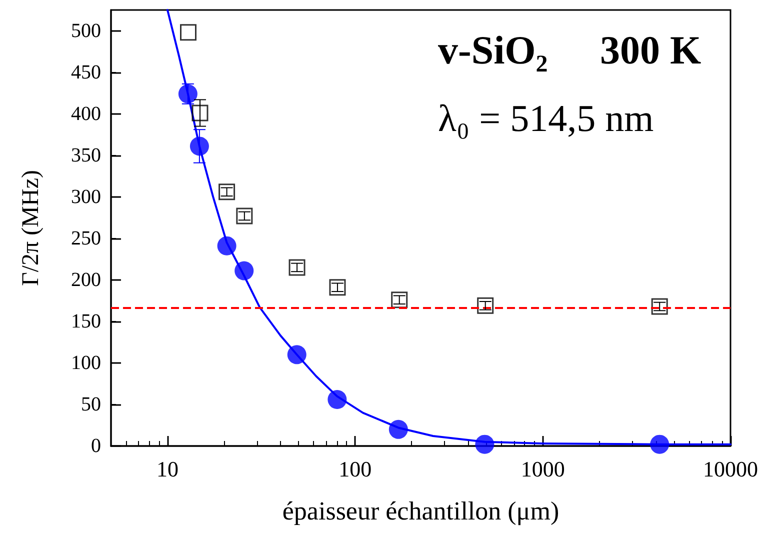 The height and width of the screenshot is (538, 769). Describe the element at coordinates (86, 197) in the screenshot. I see `y-tick-label: 300` at that location.